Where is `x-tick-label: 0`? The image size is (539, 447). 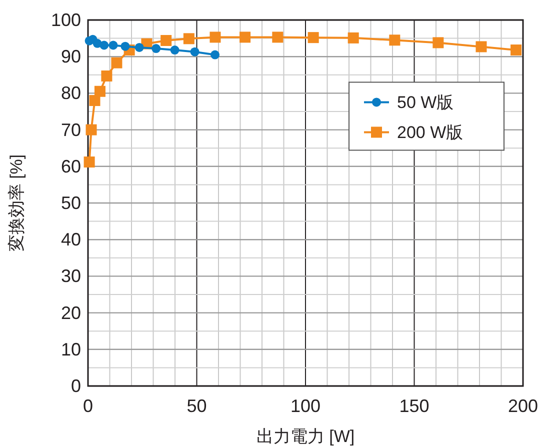
x-tick-label: 0 is located at coordinates (88, 406).